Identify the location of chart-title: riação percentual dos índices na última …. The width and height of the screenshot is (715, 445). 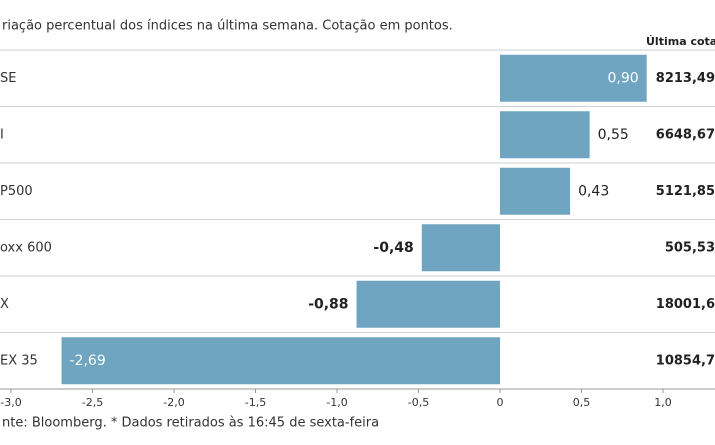
(227, 26).